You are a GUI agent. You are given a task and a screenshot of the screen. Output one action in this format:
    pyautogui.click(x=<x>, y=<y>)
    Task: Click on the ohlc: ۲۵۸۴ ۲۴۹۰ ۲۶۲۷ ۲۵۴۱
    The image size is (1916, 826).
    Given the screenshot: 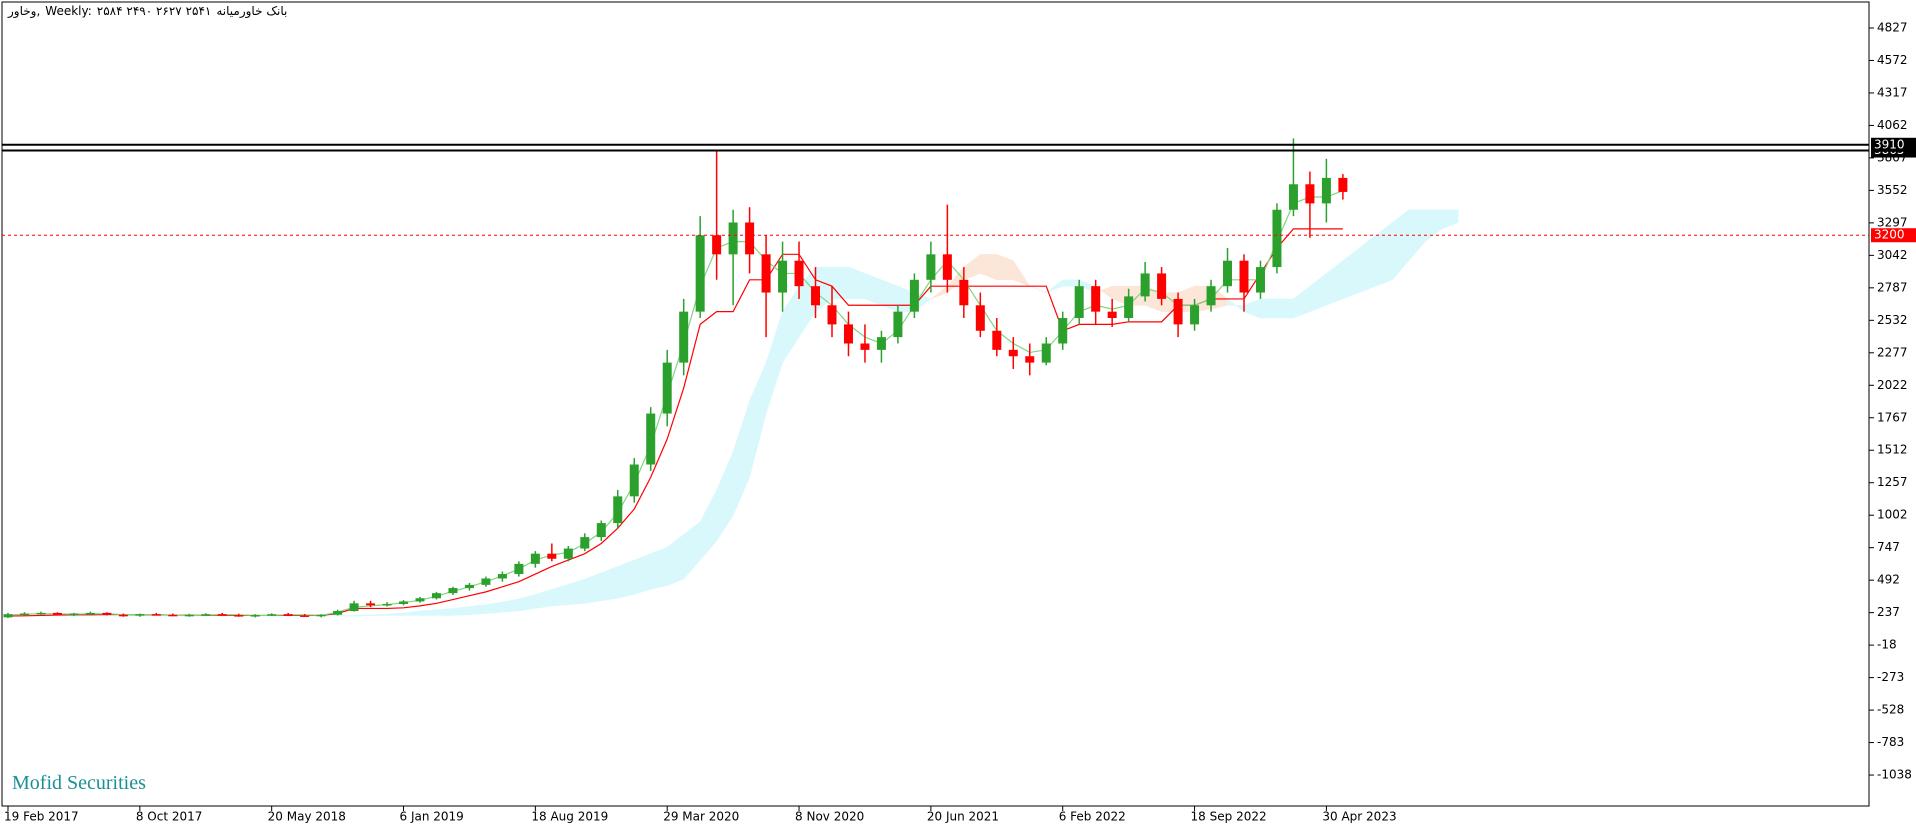 What is the action you would take?
    pyautogui.click(x=154, y=11)
    